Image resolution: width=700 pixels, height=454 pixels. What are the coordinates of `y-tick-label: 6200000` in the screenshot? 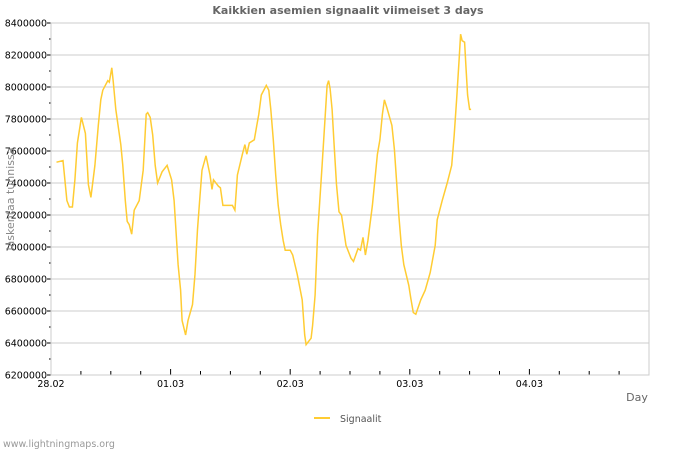 It's located at (26, 376).